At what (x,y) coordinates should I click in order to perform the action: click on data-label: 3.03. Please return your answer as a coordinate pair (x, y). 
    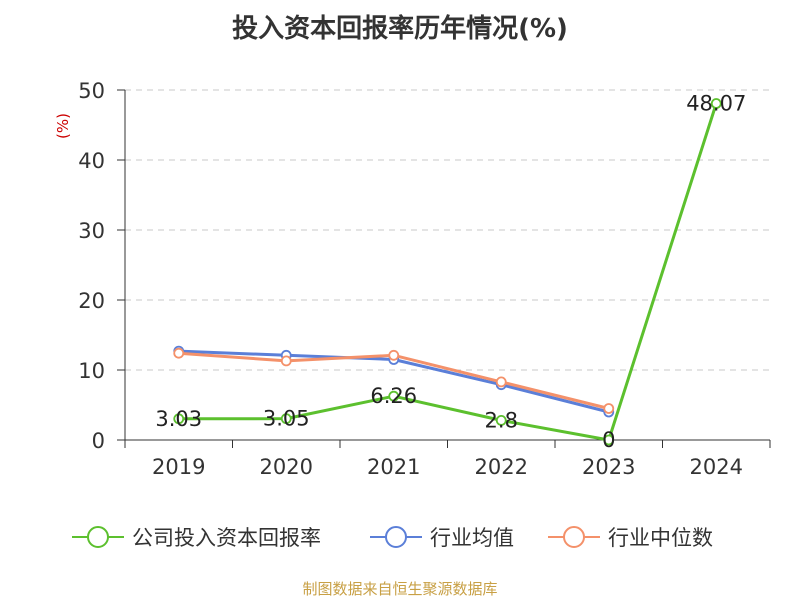
    Looking at the image, I should click on (178, 419).